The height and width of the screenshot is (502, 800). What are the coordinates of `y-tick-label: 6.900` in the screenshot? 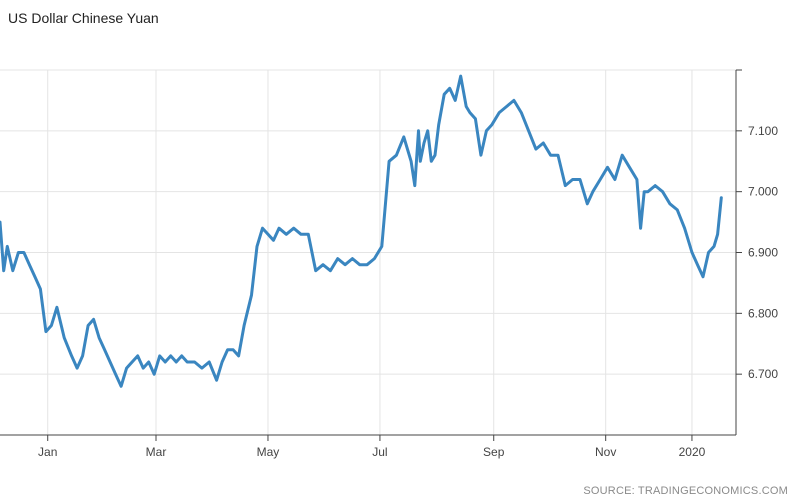 It's located at (763, 253).